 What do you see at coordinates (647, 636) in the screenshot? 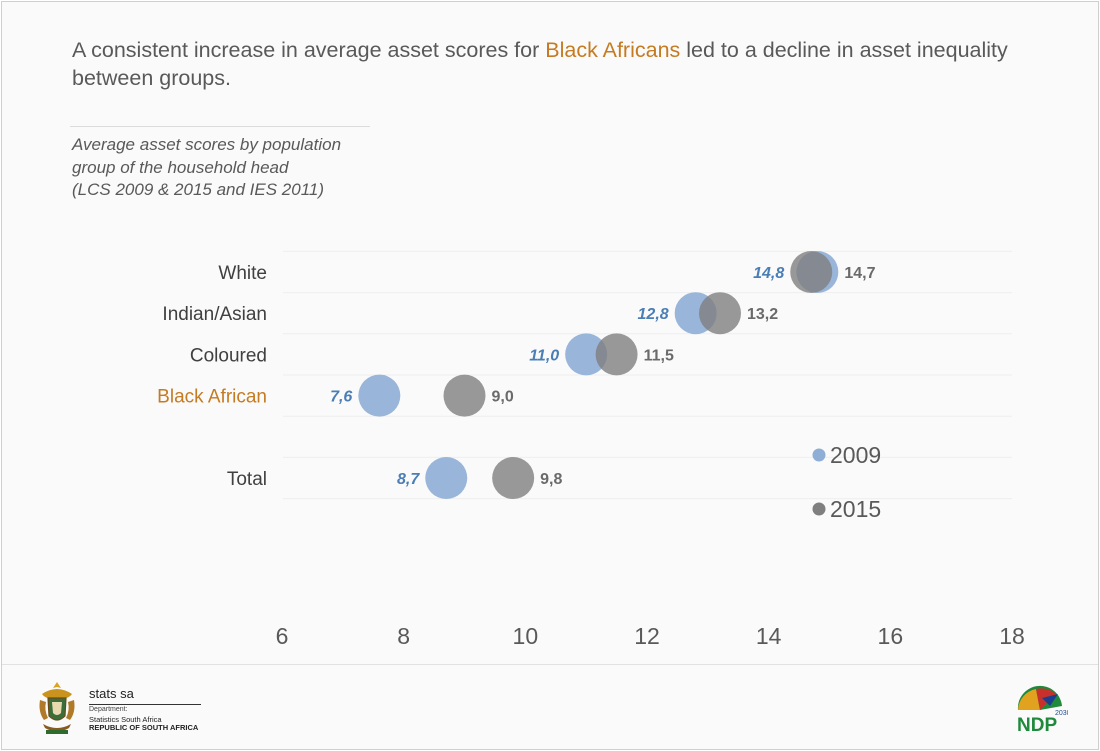
I see `x-tick-label: 12` at bounding box center [647, 636].